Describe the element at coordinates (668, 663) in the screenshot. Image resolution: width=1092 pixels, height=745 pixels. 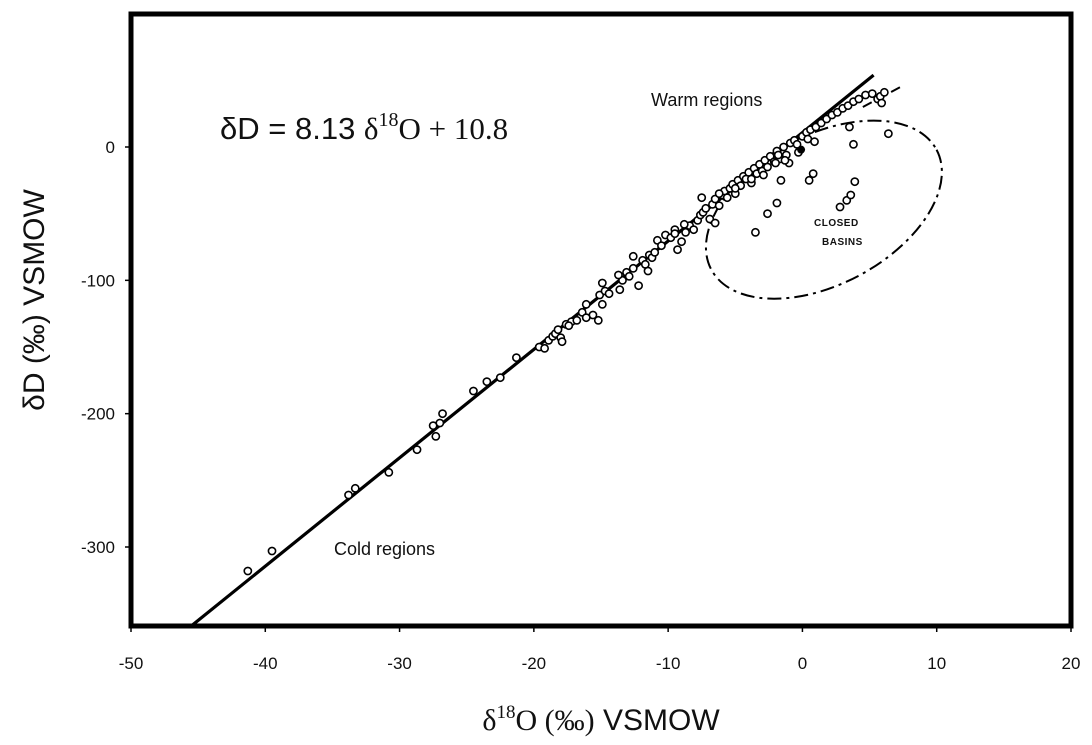
I see `x-tick-label: -10` at that location.